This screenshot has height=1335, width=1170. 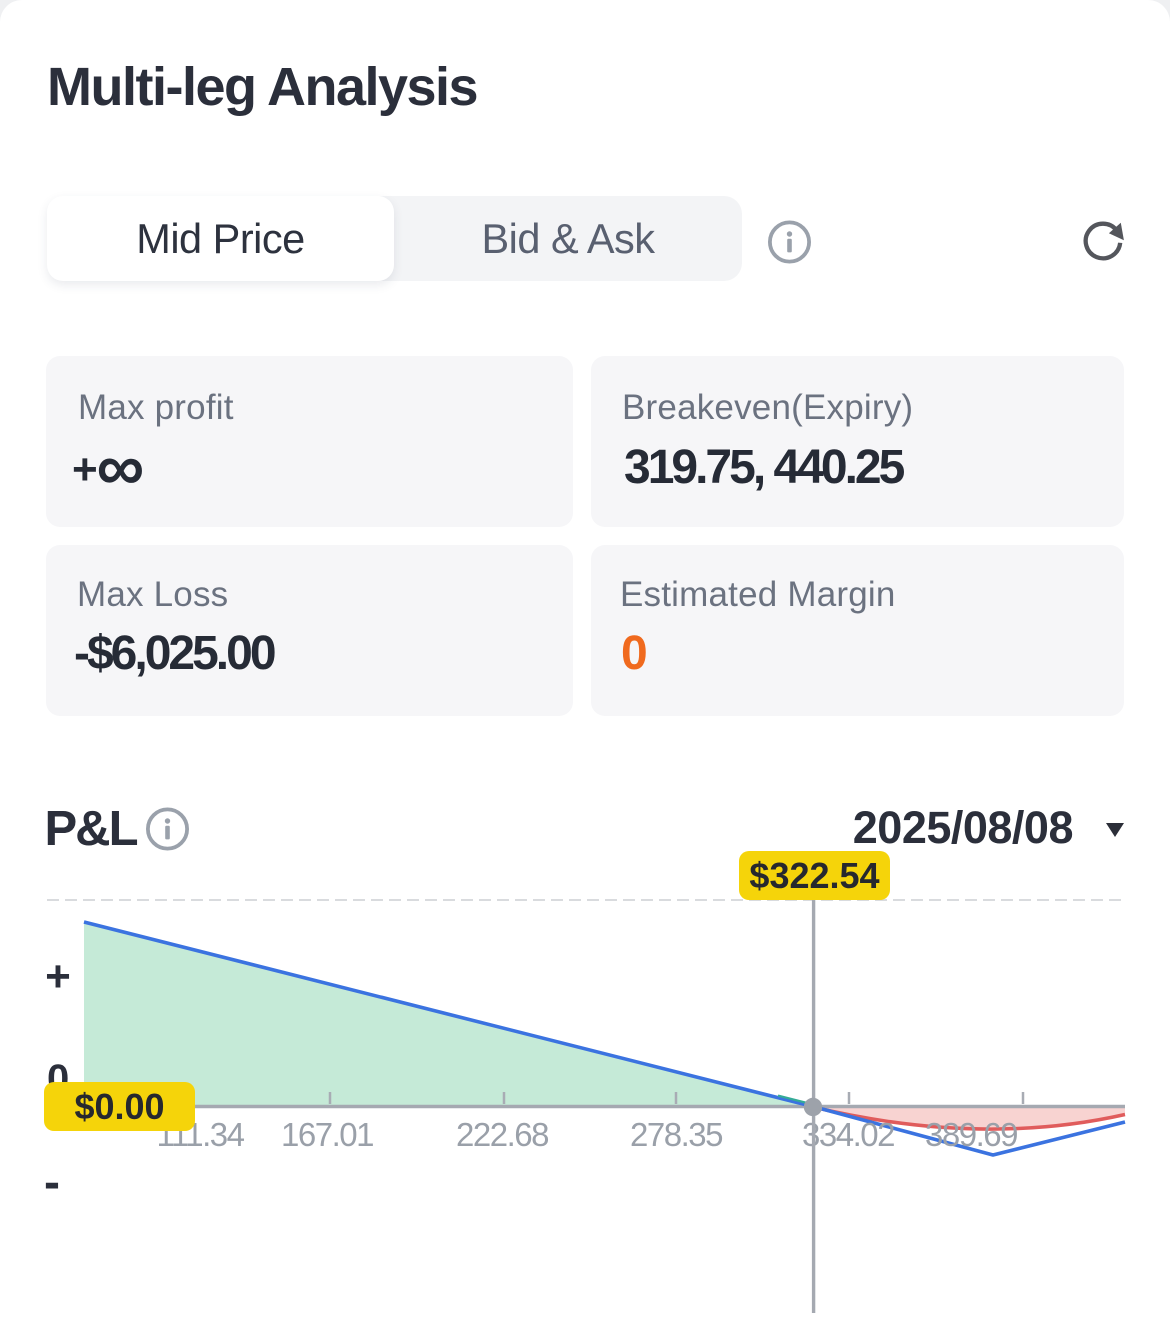 What do you see at coordinates (327, 1134) in the screenshot?
I see `svg-text: 167.01` at bounding box center [327, 1134].